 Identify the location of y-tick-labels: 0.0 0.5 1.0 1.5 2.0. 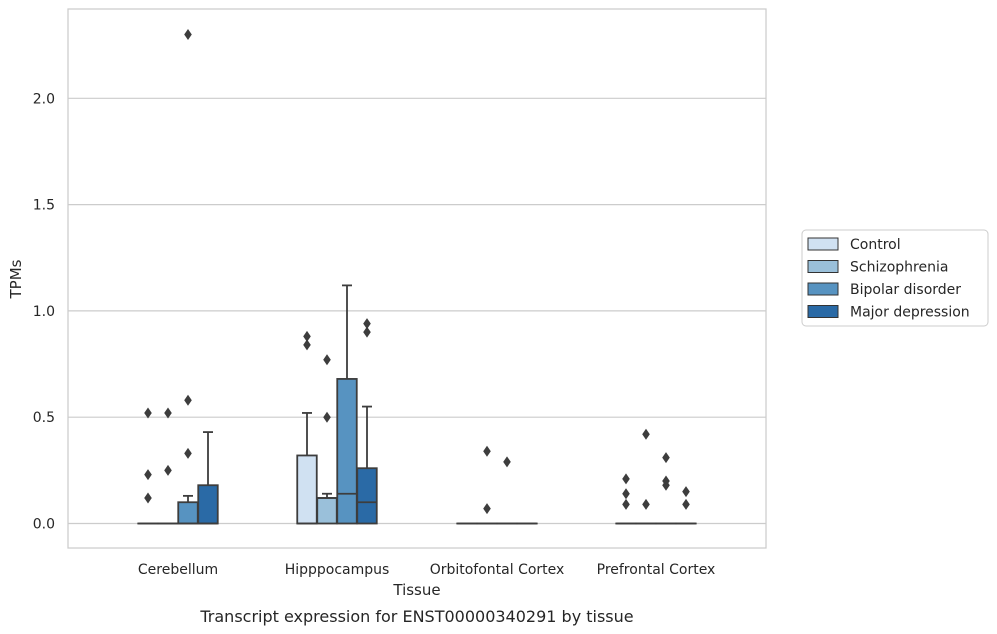
(44, 311).